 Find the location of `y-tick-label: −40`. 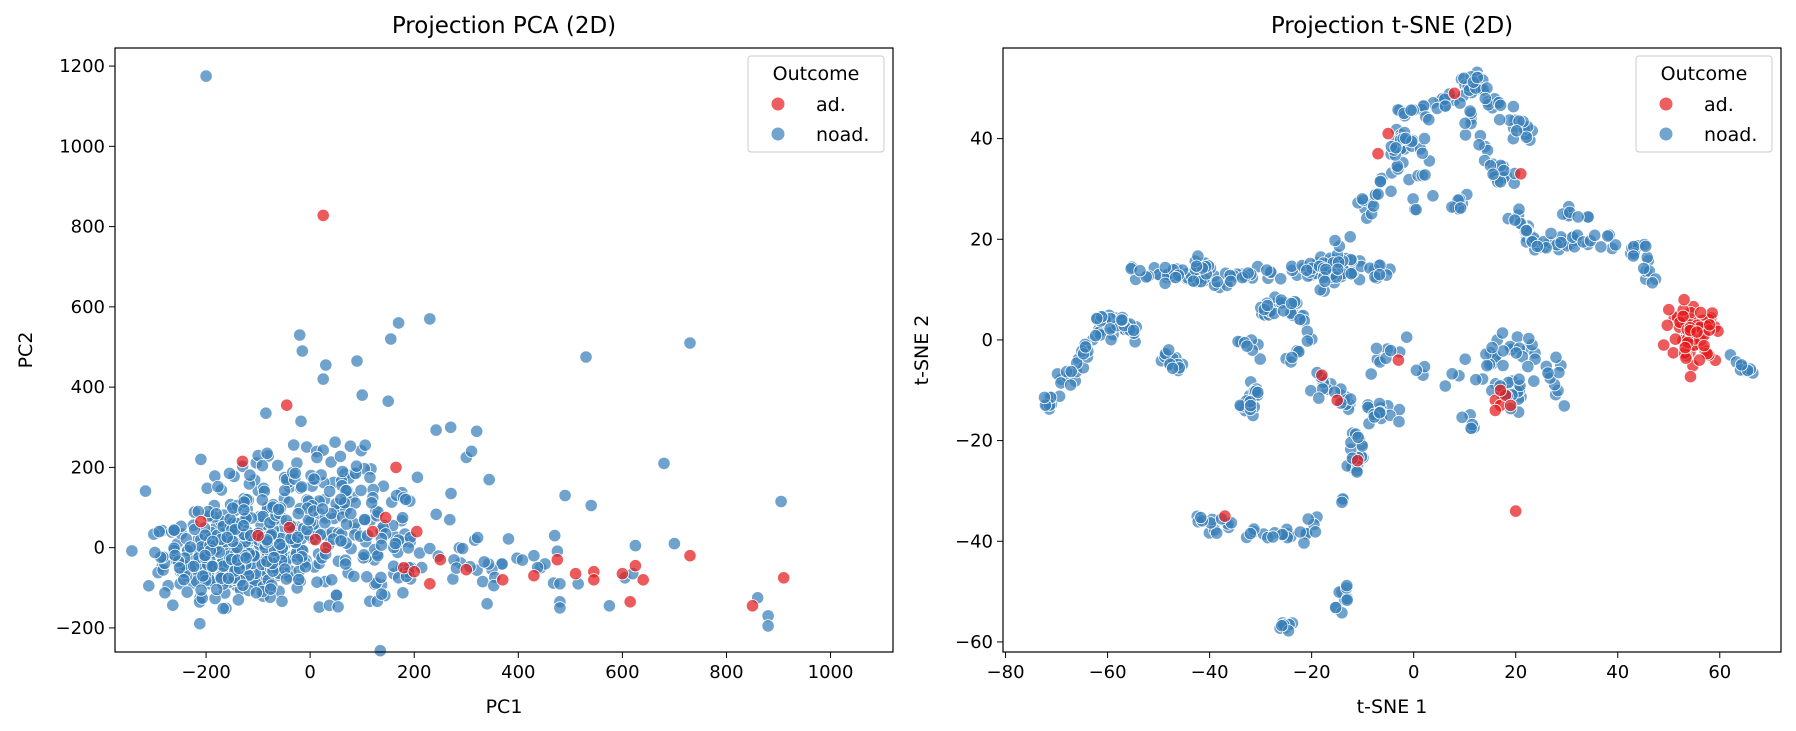

y-tick-label: −40 is located at coordinates (974, 541).